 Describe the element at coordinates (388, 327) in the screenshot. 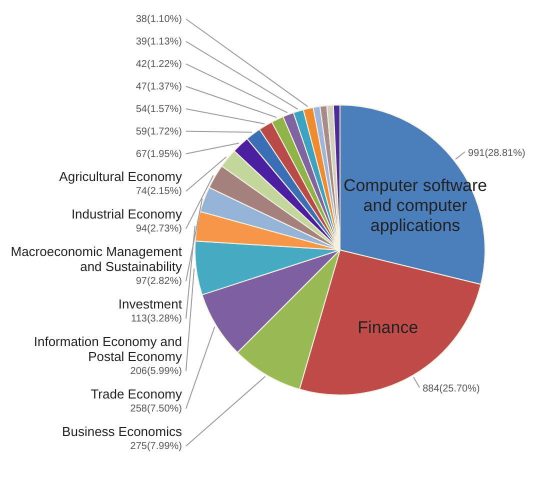

I see `slice-label: Finance` at that location.